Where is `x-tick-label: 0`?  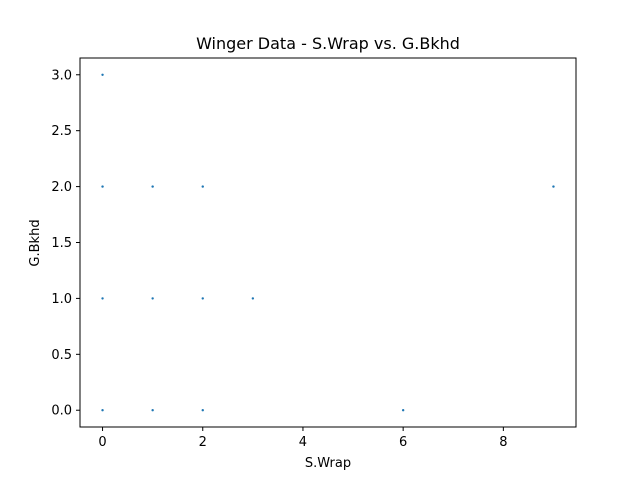
x-tick-label: 0 is located at coordinates (102, 442).